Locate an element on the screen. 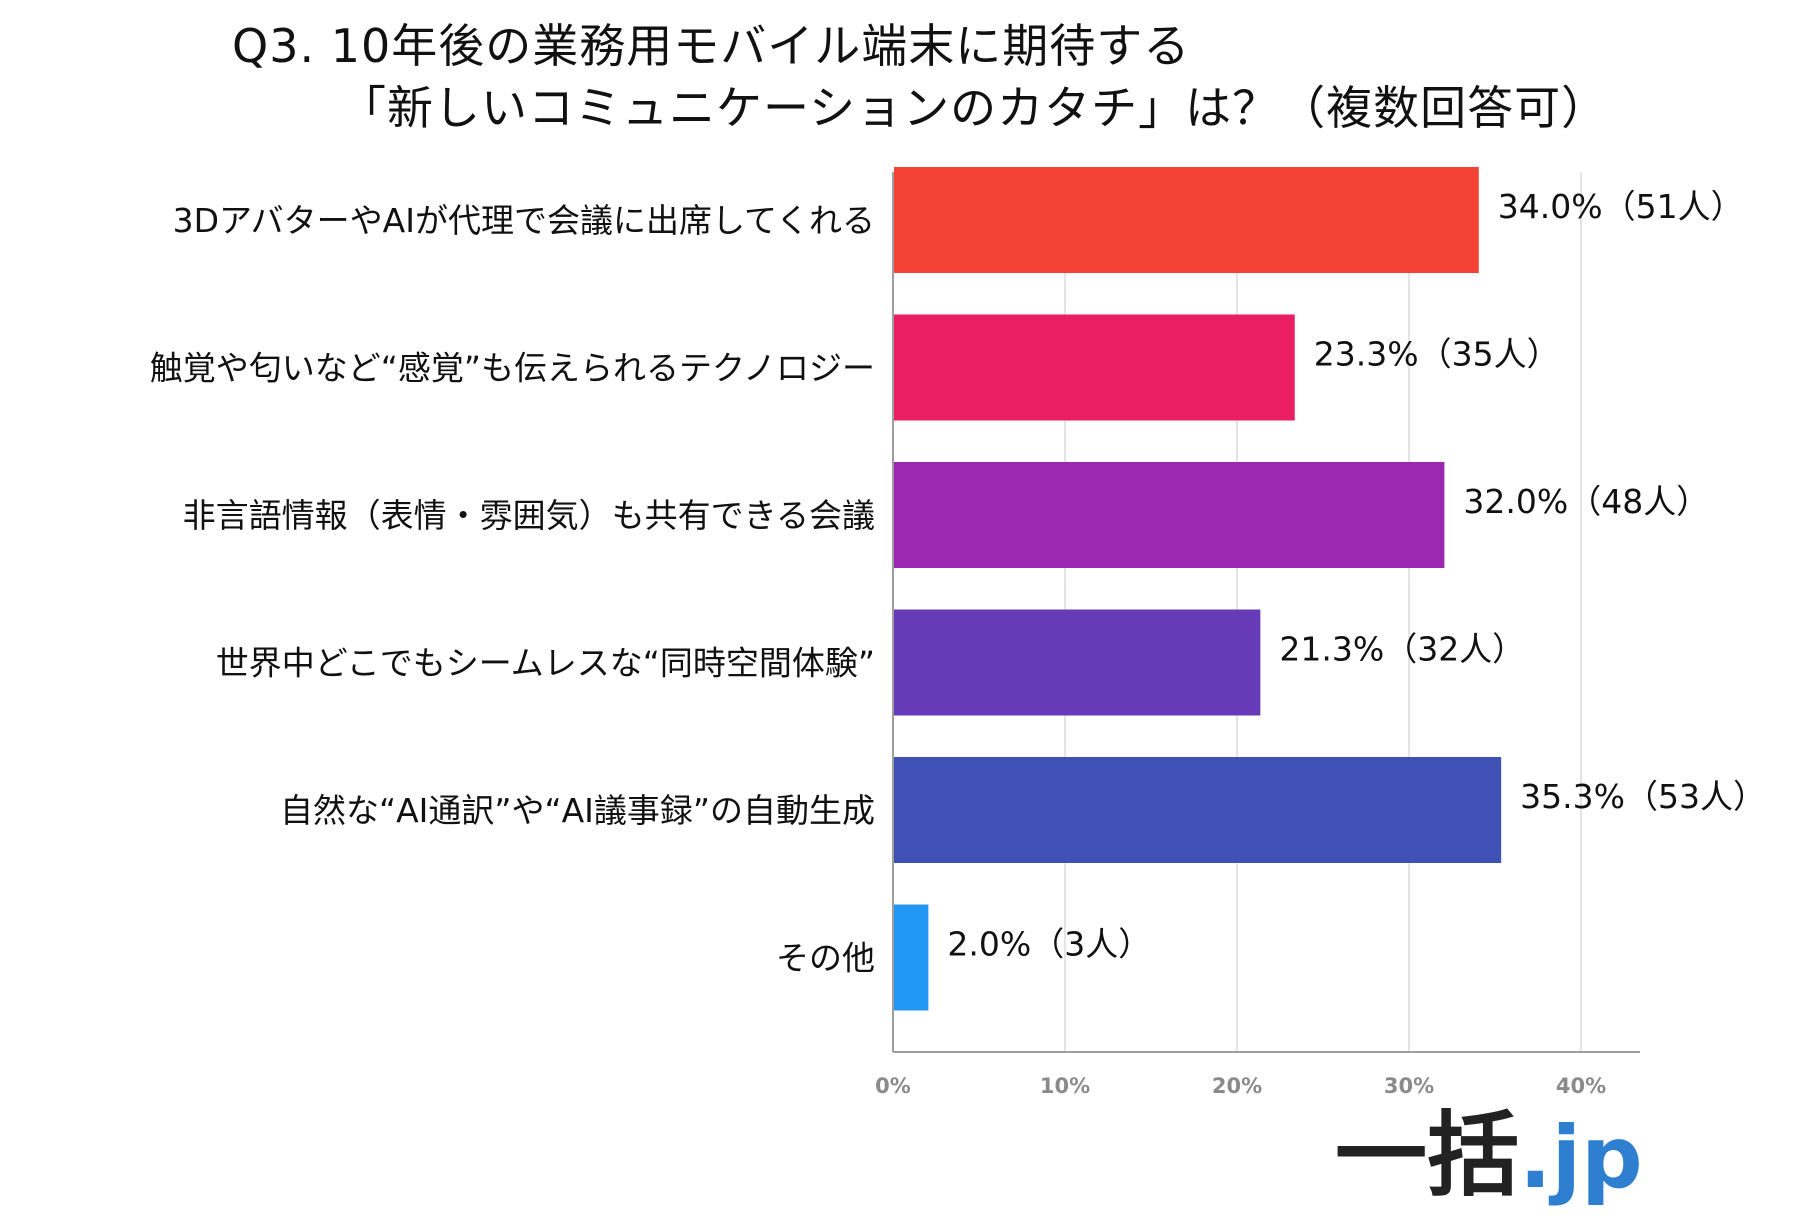 The height and width of the screenshot is (1226, 1797). category-label: その他 is located at coordinates (825, 958).